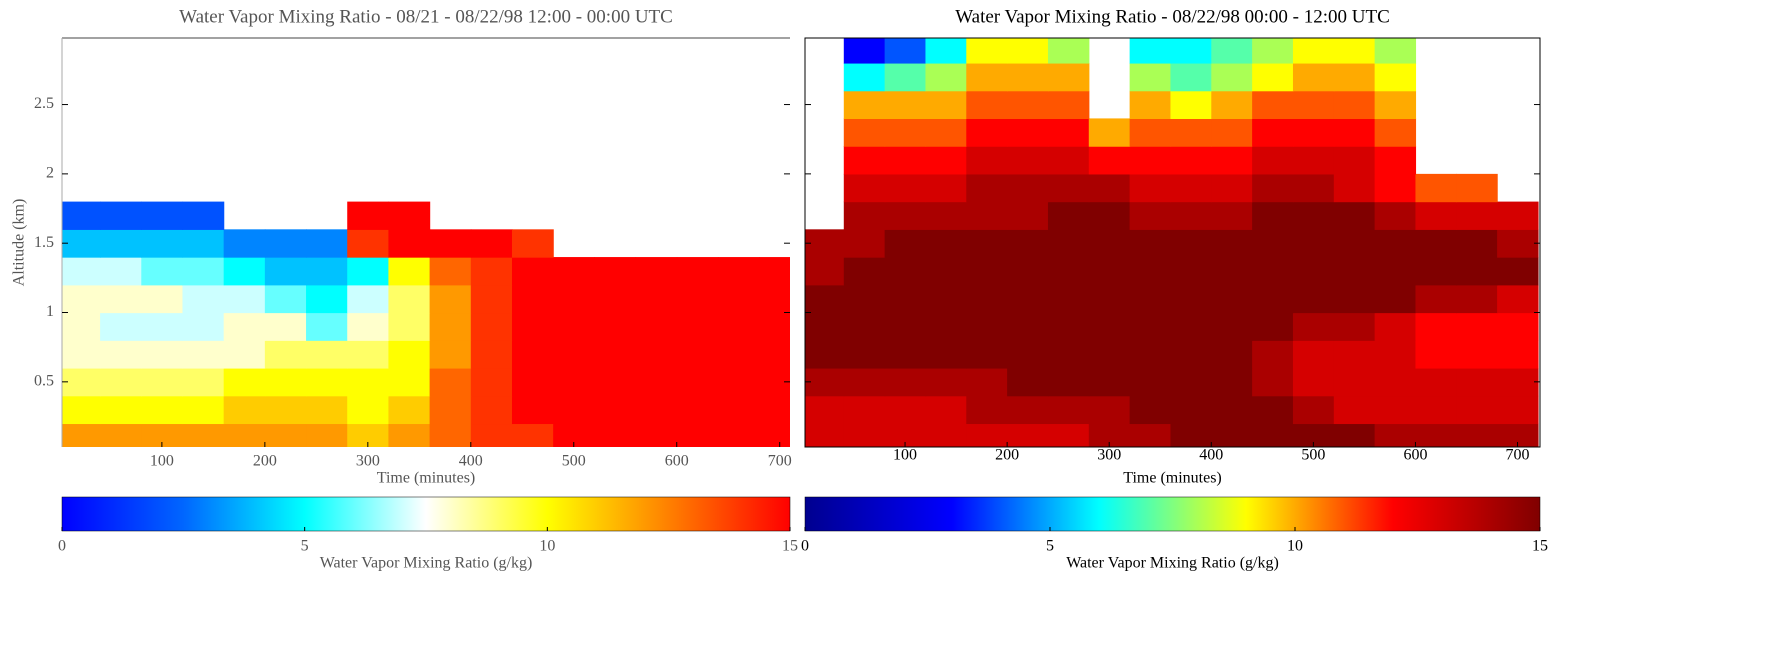  What do you see at coordinates (1172, 478) in the screenshot?
I see `x-axis-label: Time (minutes)` at bounding box center [1172, 478].